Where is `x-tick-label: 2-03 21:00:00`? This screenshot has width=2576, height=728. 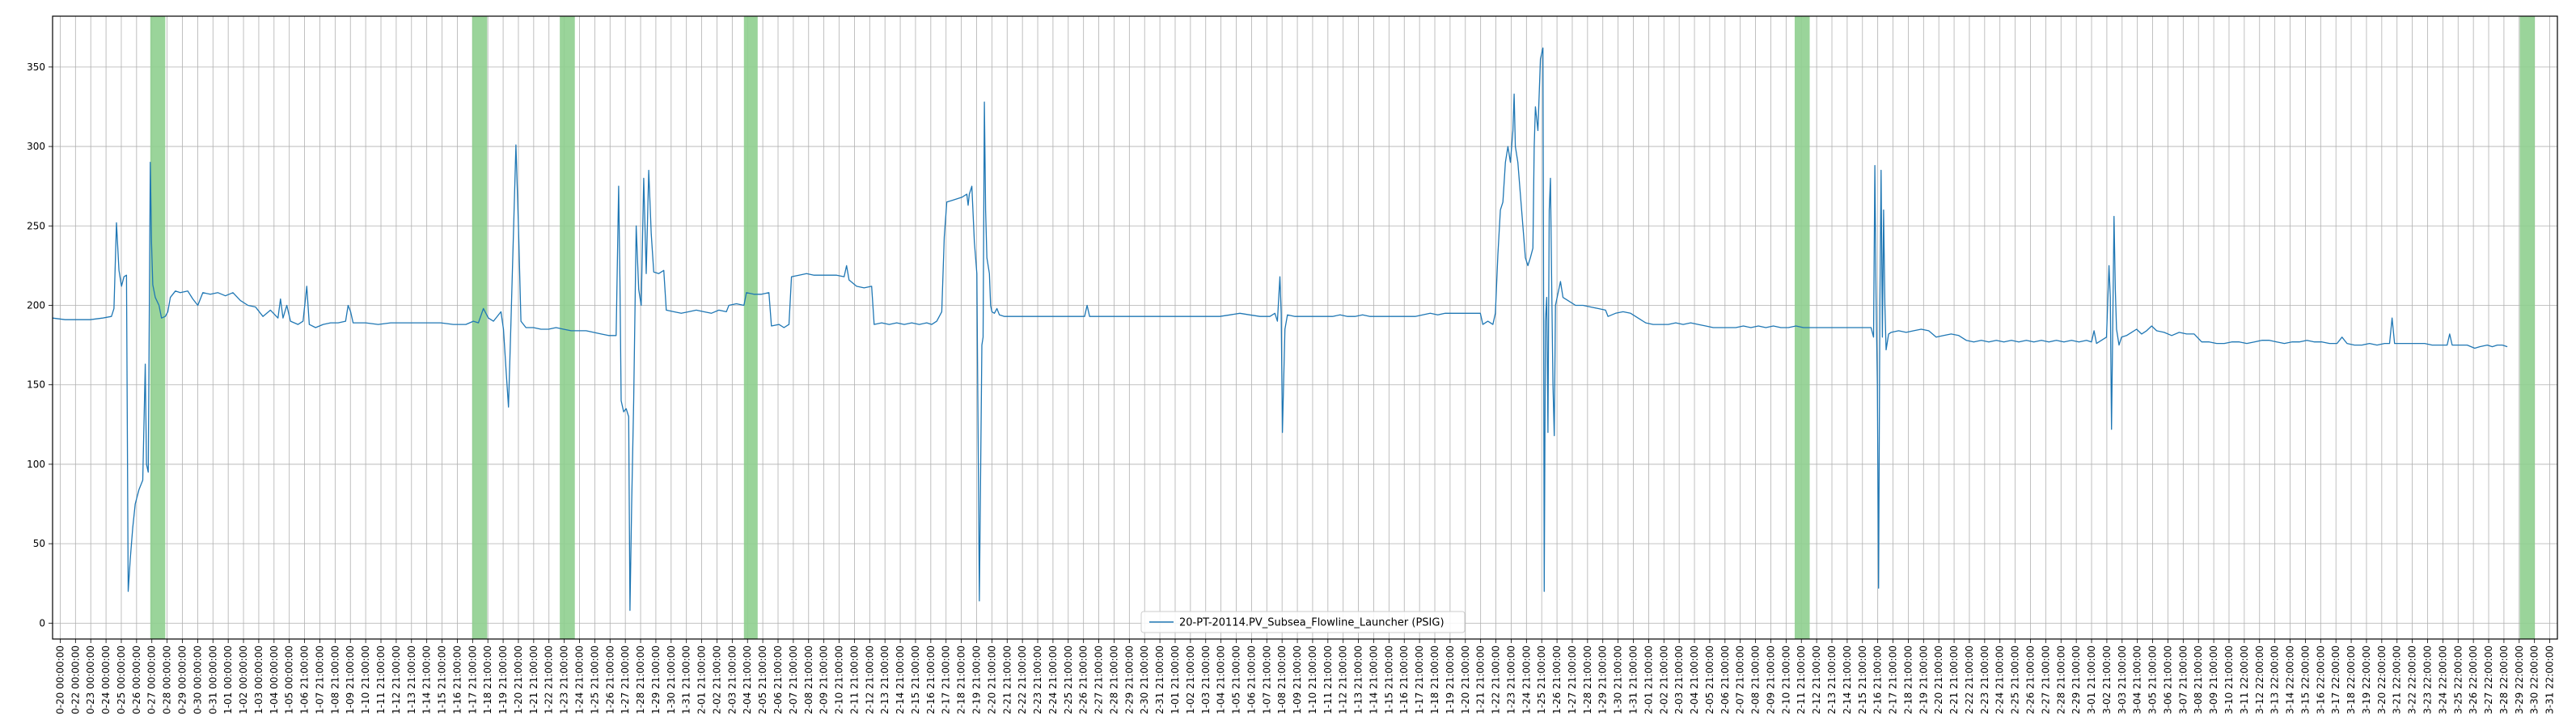 x-tick-label: 2-03 21:00:00 is located at coordinates (1679, 680).